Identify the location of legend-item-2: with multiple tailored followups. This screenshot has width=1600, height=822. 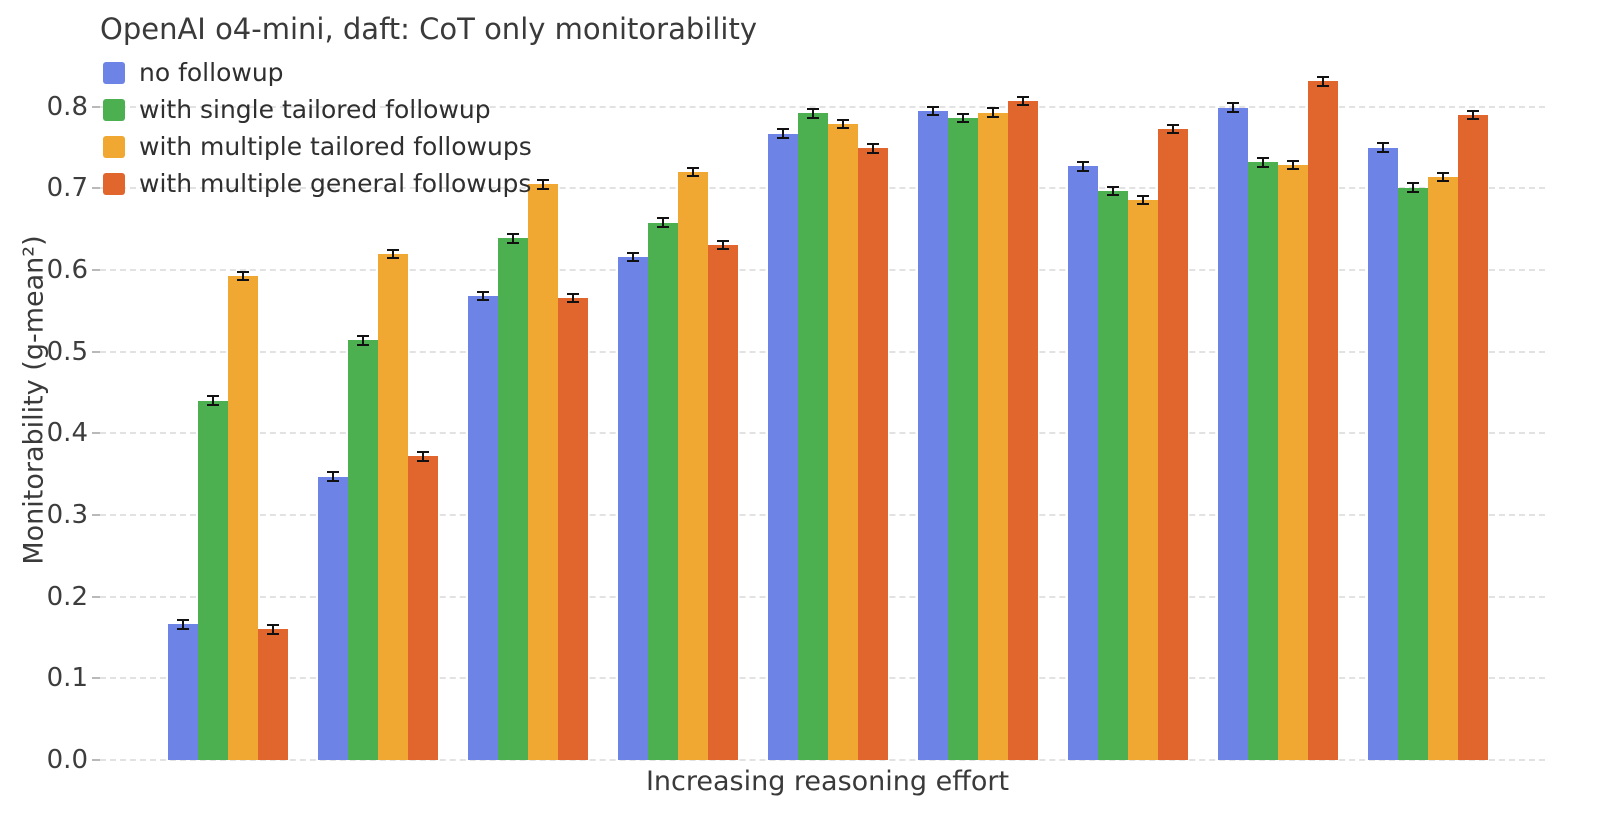
(317, 146).